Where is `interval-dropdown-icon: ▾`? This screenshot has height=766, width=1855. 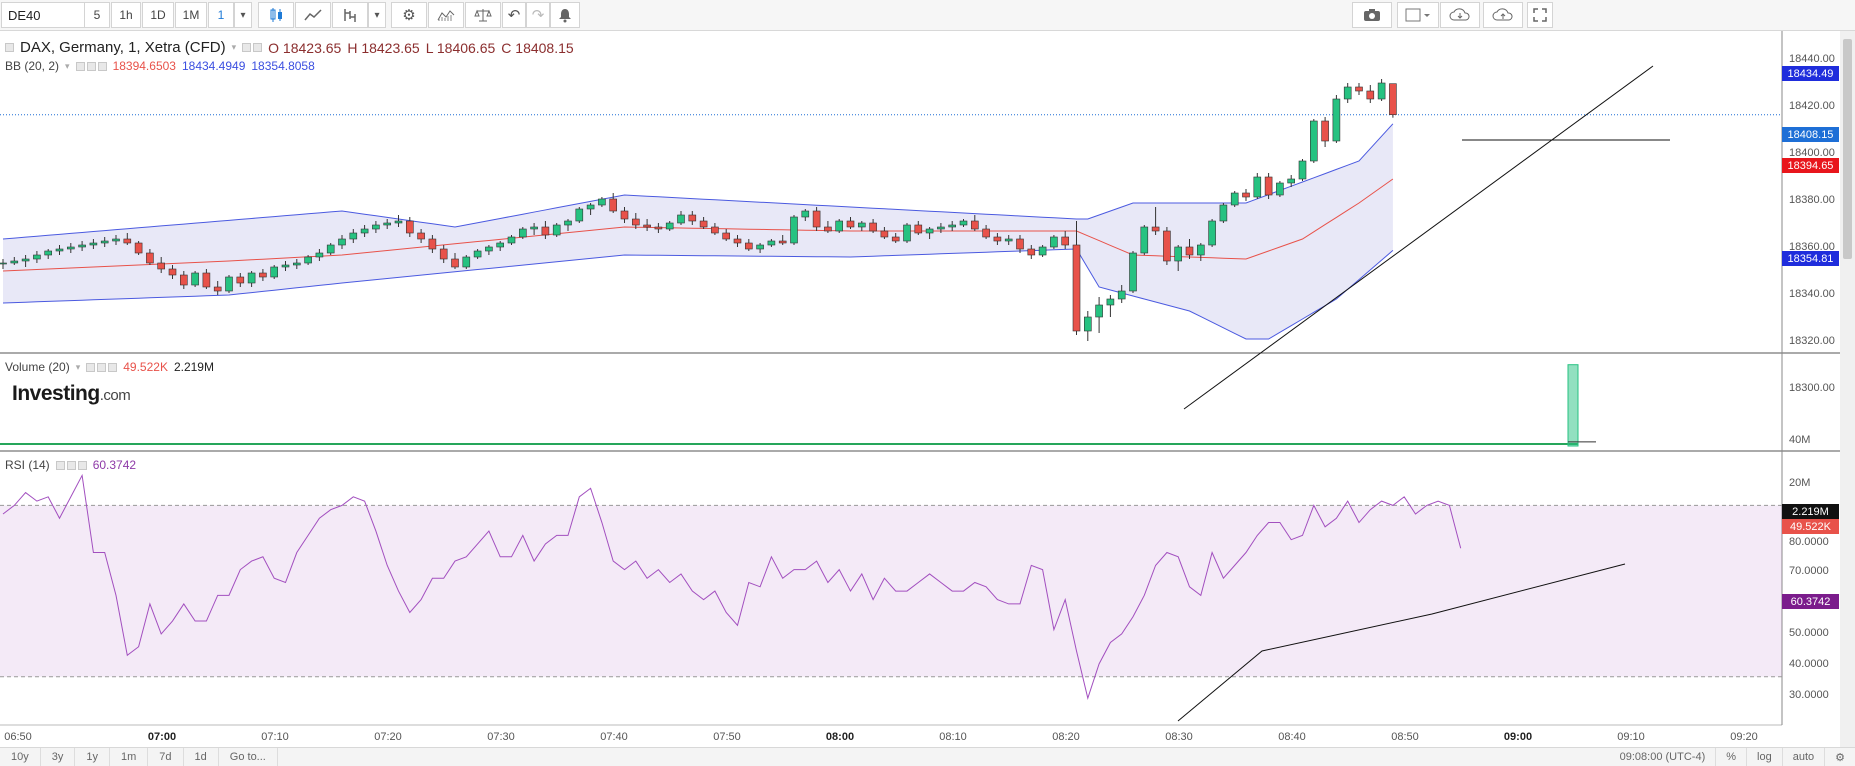
interval-dropdown-icon: ▾ is located at coordinates (243, 15).